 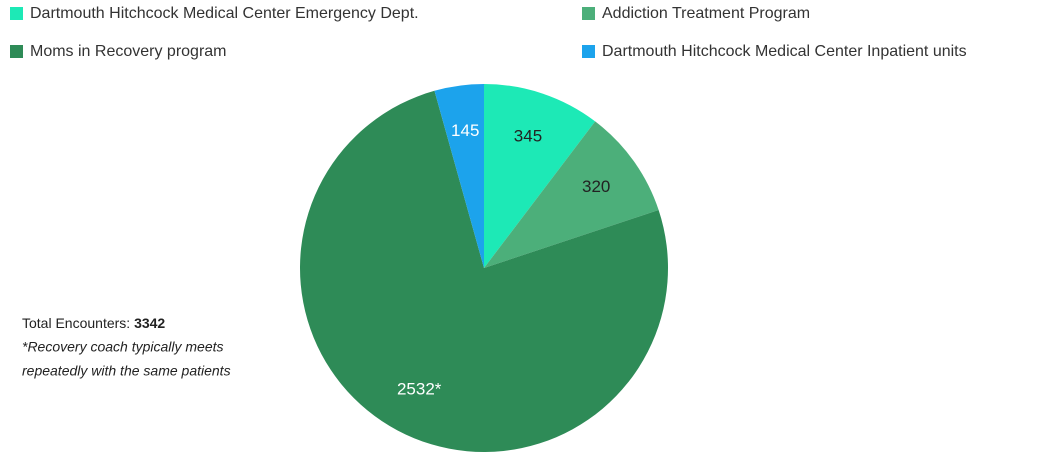 I want to click on value-label: 345, so click(x=528, y=136).